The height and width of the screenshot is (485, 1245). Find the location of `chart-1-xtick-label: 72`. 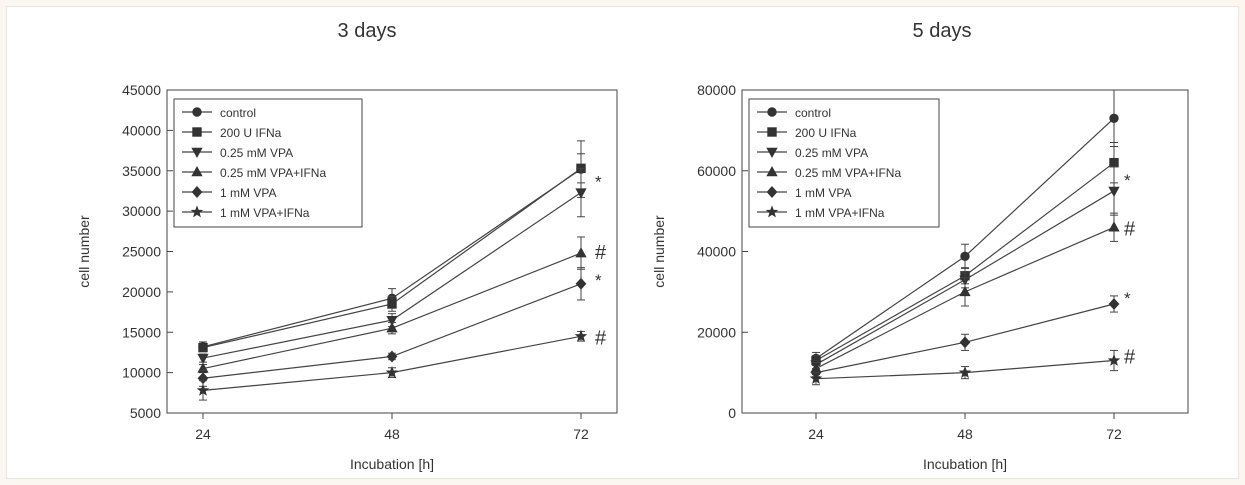

chart-1-xtick-label: 72 is located at coordinates (581, 434).